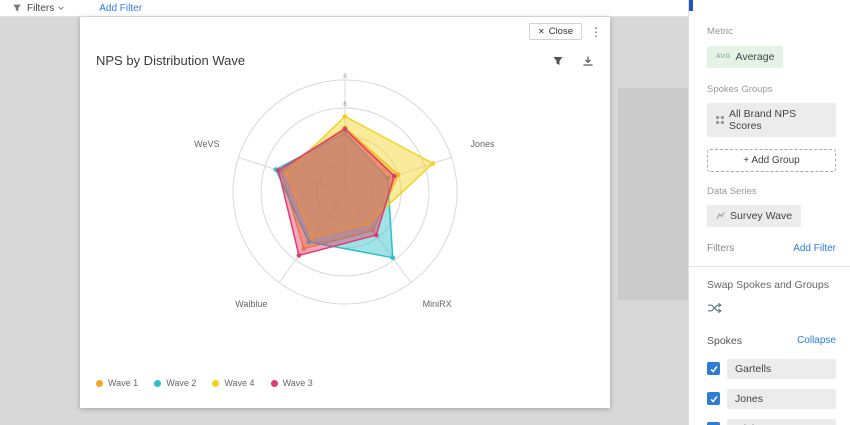  What do you see at coordinates (723, 56) in the screenshot?
I see `metric-agg-label: AVG` at bounding box center [723, 56].